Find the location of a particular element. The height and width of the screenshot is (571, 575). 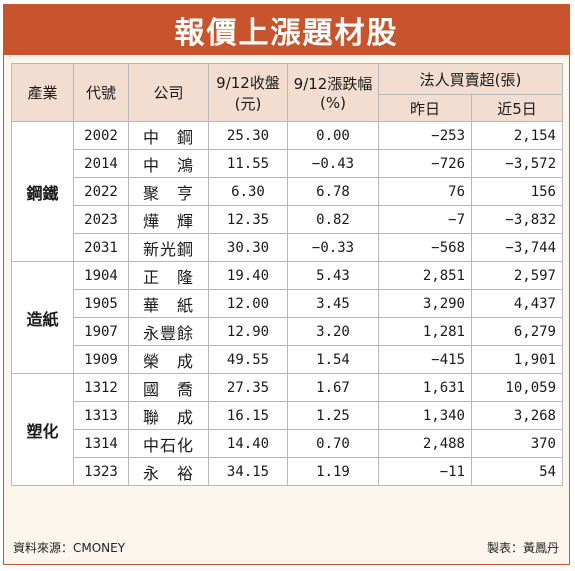

company-name: 聚亨 is located at coordinates (168, 193).